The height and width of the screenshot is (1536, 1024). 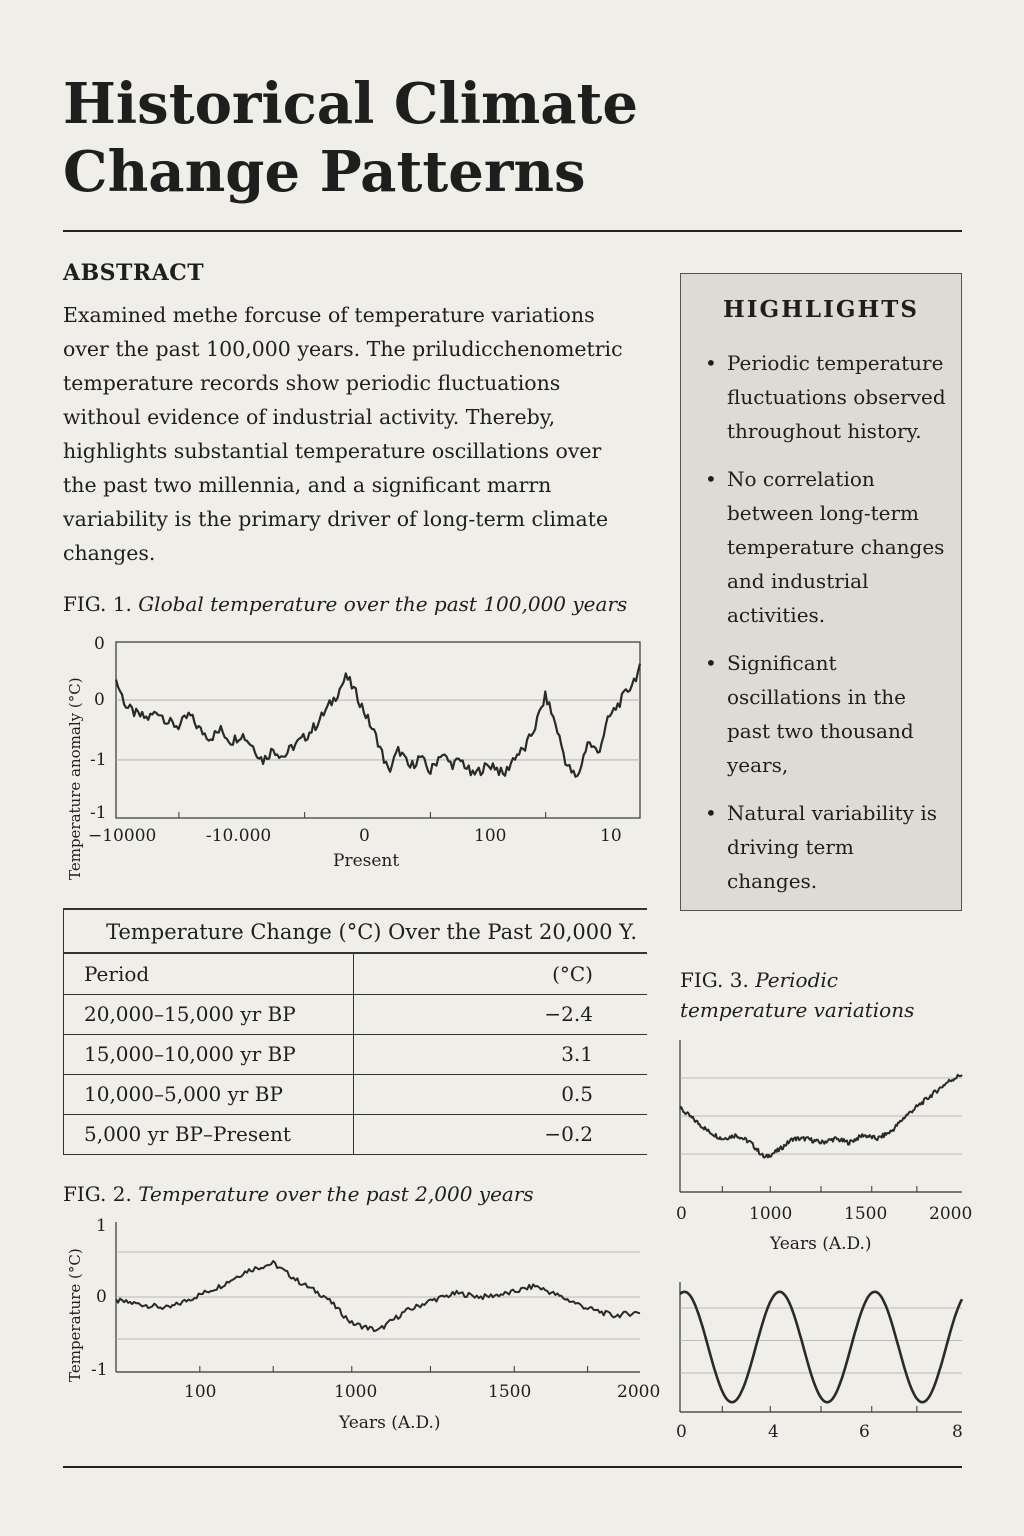 I want to click on fig2-x-tick: 1500, so click(x=510, y=1392).